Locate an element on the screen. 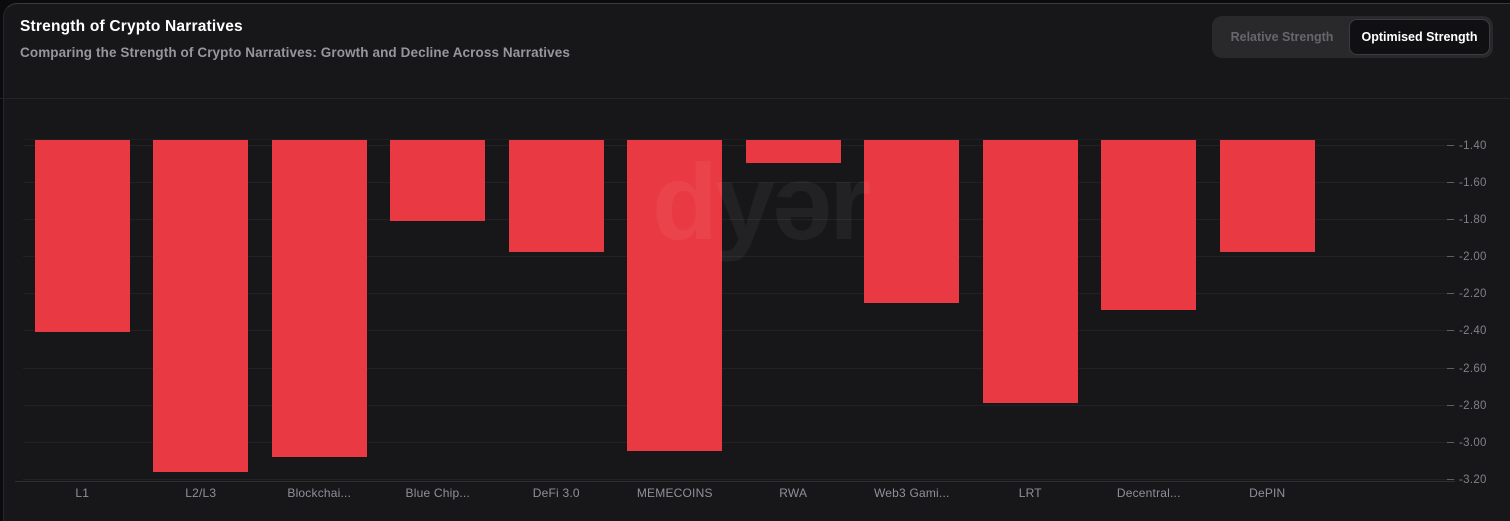  y-axis-tick-label: -2.40 is located at coordinates (1473, 330).